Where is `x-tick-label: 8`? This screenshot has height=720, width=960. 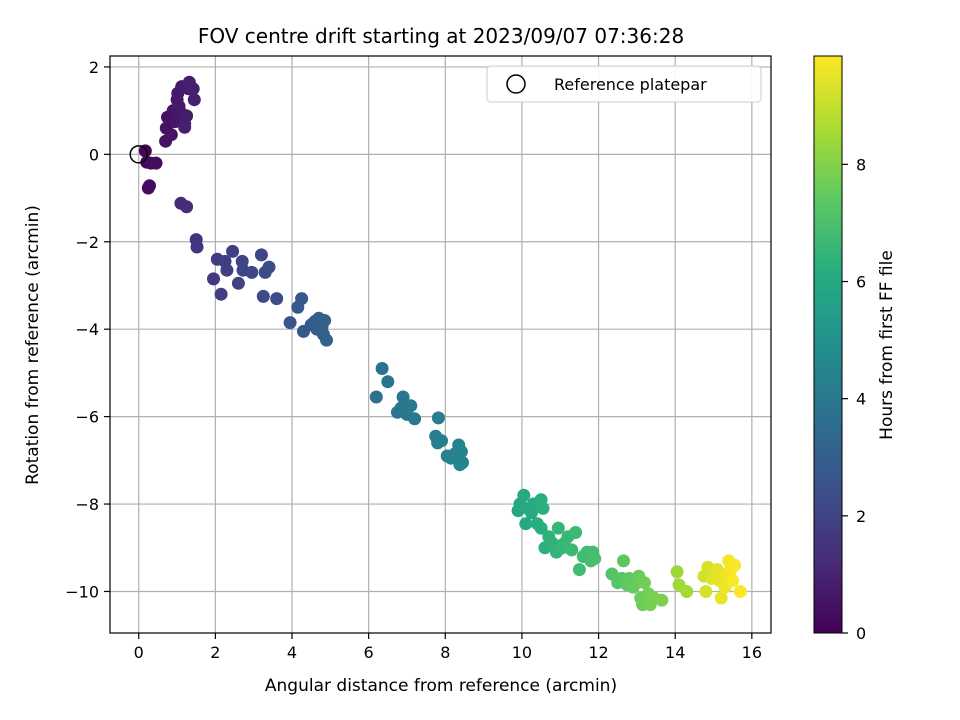
x-tick-label: 8 is located at coordinates (445, 652).